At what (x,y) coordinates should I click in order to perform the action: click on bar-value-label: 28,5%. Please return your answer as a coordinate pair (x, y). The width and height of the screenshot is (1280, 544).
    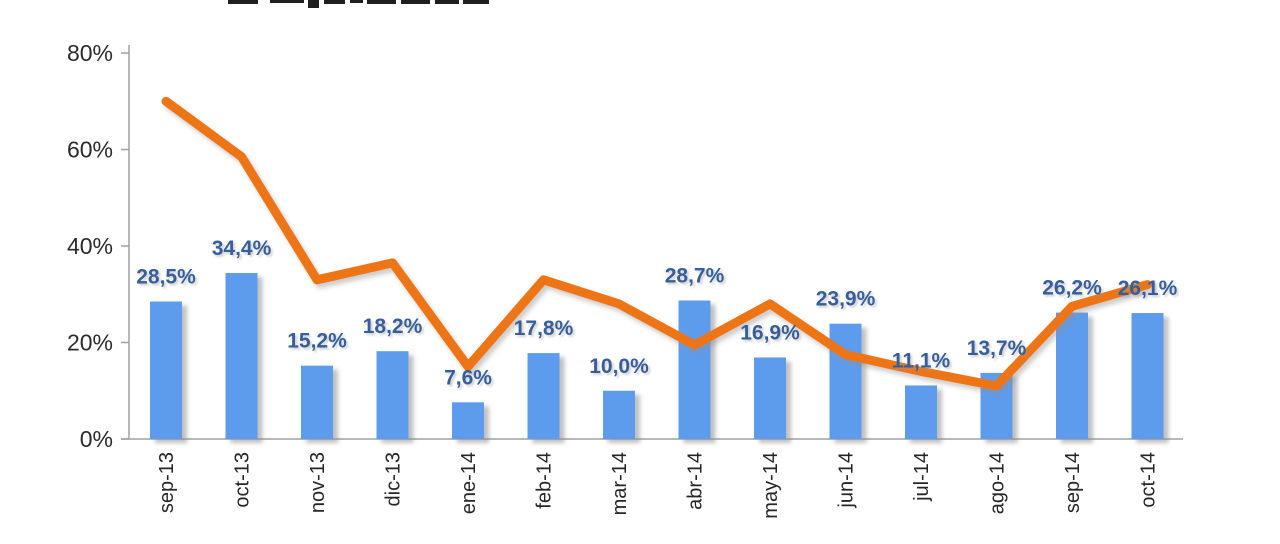
    Looking at the image, I should click on (166, 276).